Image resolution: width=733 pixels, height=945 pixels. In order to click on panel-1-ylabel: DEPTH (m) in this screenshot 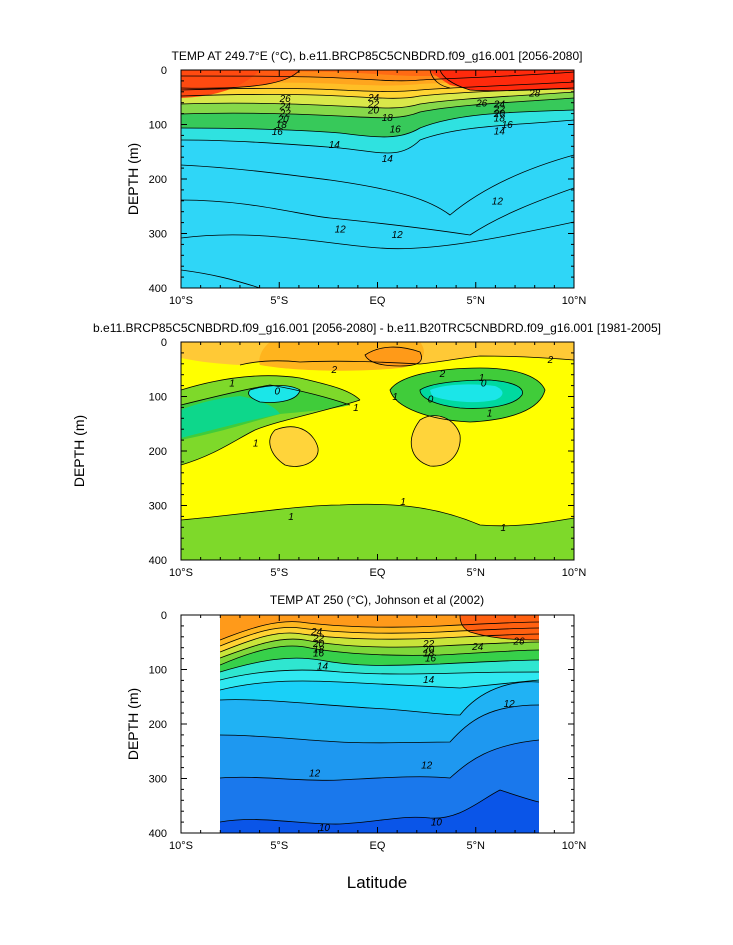, I will do `click(133, 179)`.